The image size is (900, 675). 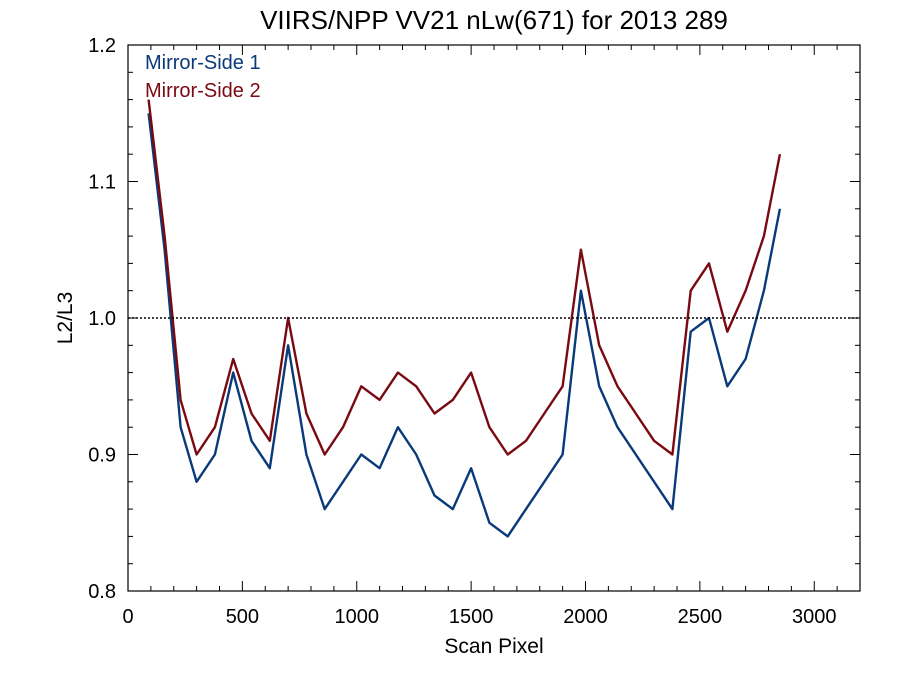 I want to click on legend-entry-mirror-side-2: Mirror-Side 2, so click(x=203, y=91).